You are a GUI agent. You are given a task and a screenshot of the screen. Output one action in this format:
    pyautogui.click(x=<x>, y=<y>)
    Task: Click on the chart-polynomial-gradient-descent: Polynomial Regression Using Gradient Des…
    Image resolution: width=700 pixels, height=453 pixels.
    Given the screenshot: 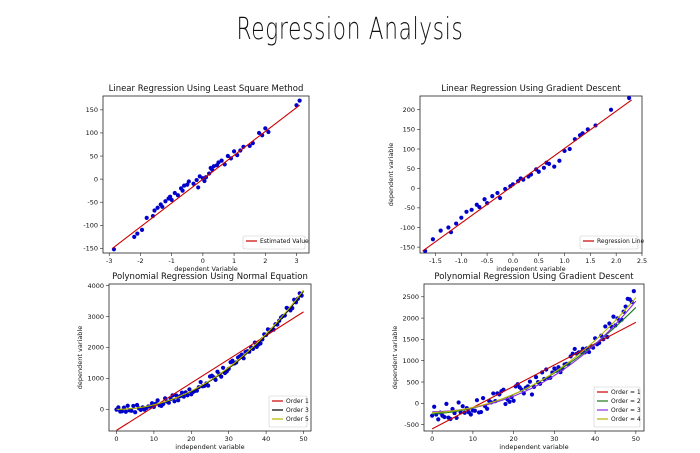 What is the action you would take?
    pyautogui.click(x=518, y=361)
    